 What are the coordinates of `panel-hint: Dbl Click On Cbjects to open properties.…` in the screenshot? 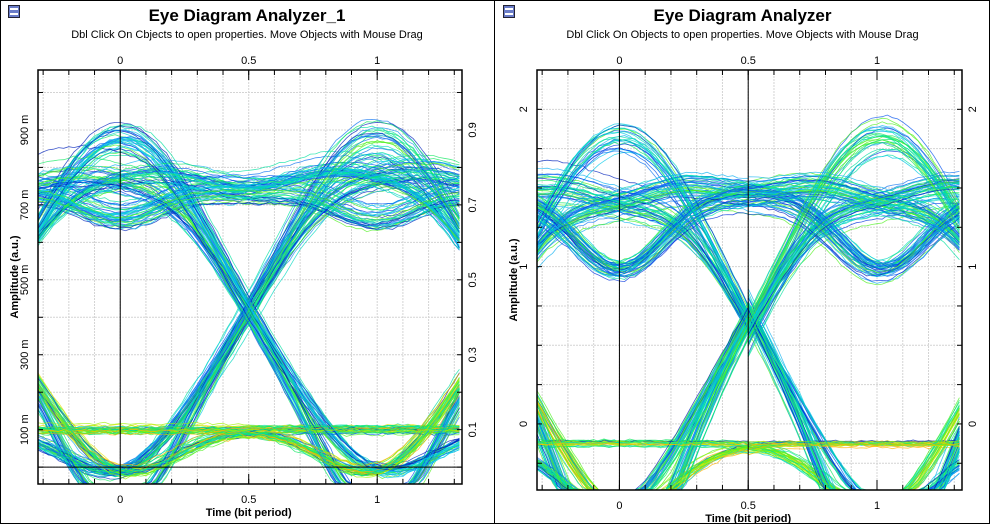 It's located at (247, 35).